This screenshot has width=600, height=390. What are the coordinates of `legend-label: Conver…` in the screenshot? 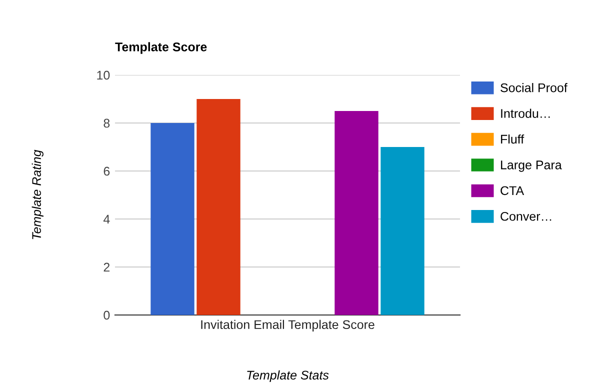 It's located at (526, 216).